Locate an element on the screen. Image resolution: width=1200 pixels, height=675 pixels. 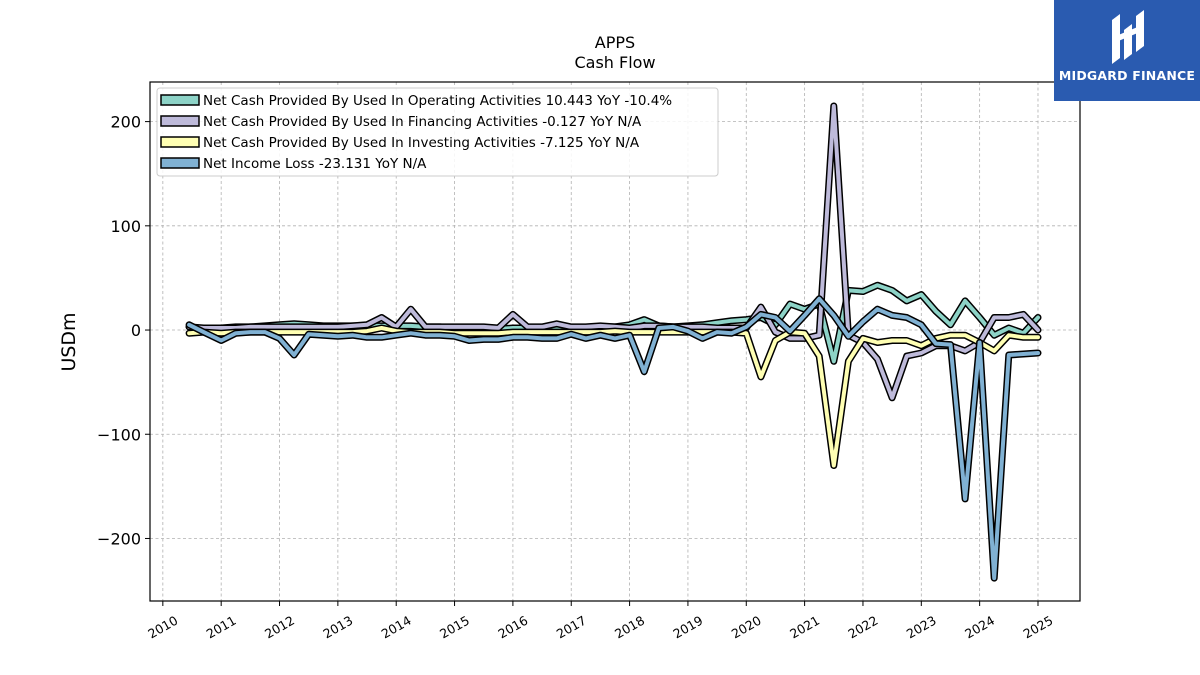
x-tick-label: 2019 is located at coordinates (687, 627).